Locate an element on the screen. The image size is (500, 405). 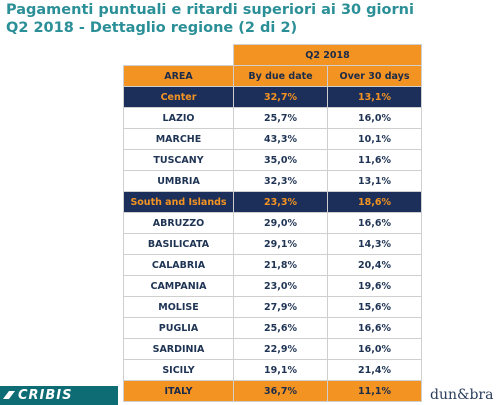
cell-due: 35,0% is located at coordinates (280, 160).